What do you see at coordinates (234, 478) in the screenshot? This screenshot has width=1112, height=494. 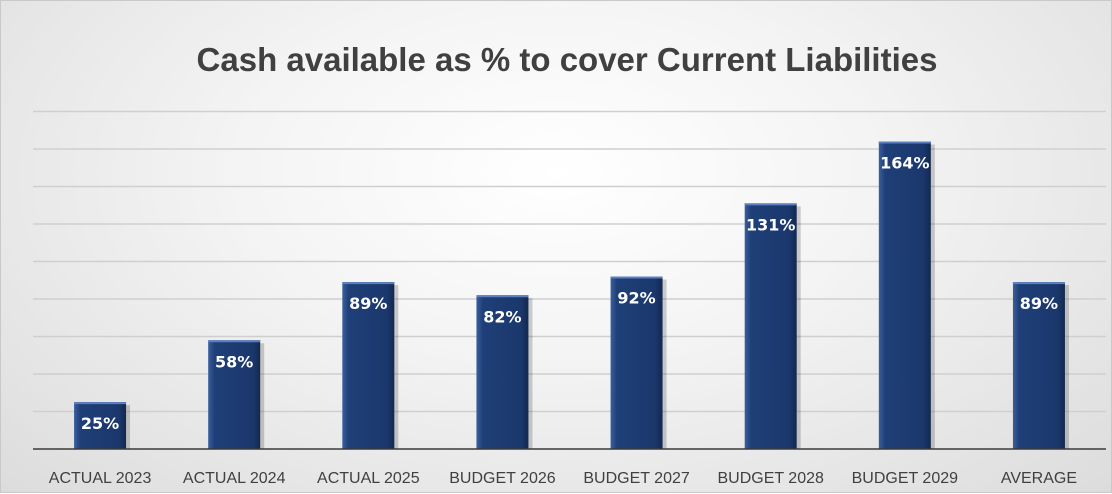 I see `category-label: ACTUAL 2024` at bounding box center [234, 478].